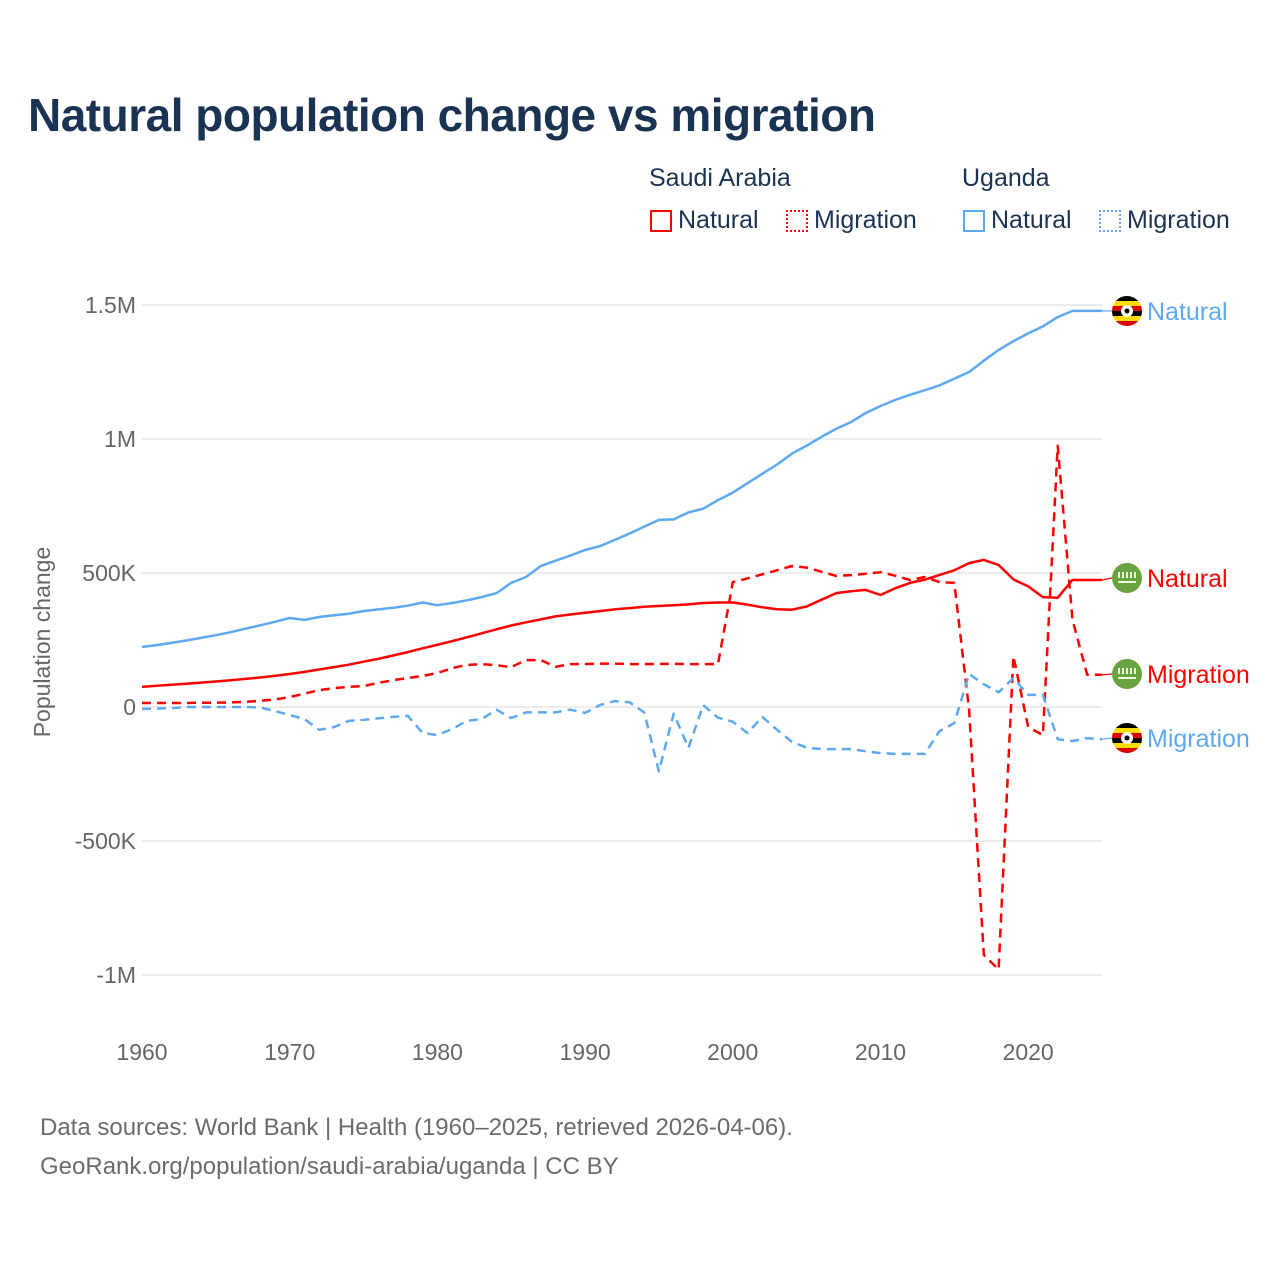 This screenshot has height=1280, width=1280. I want to click on legend-item-uganda-migration: Migration, so click(1164, 220).